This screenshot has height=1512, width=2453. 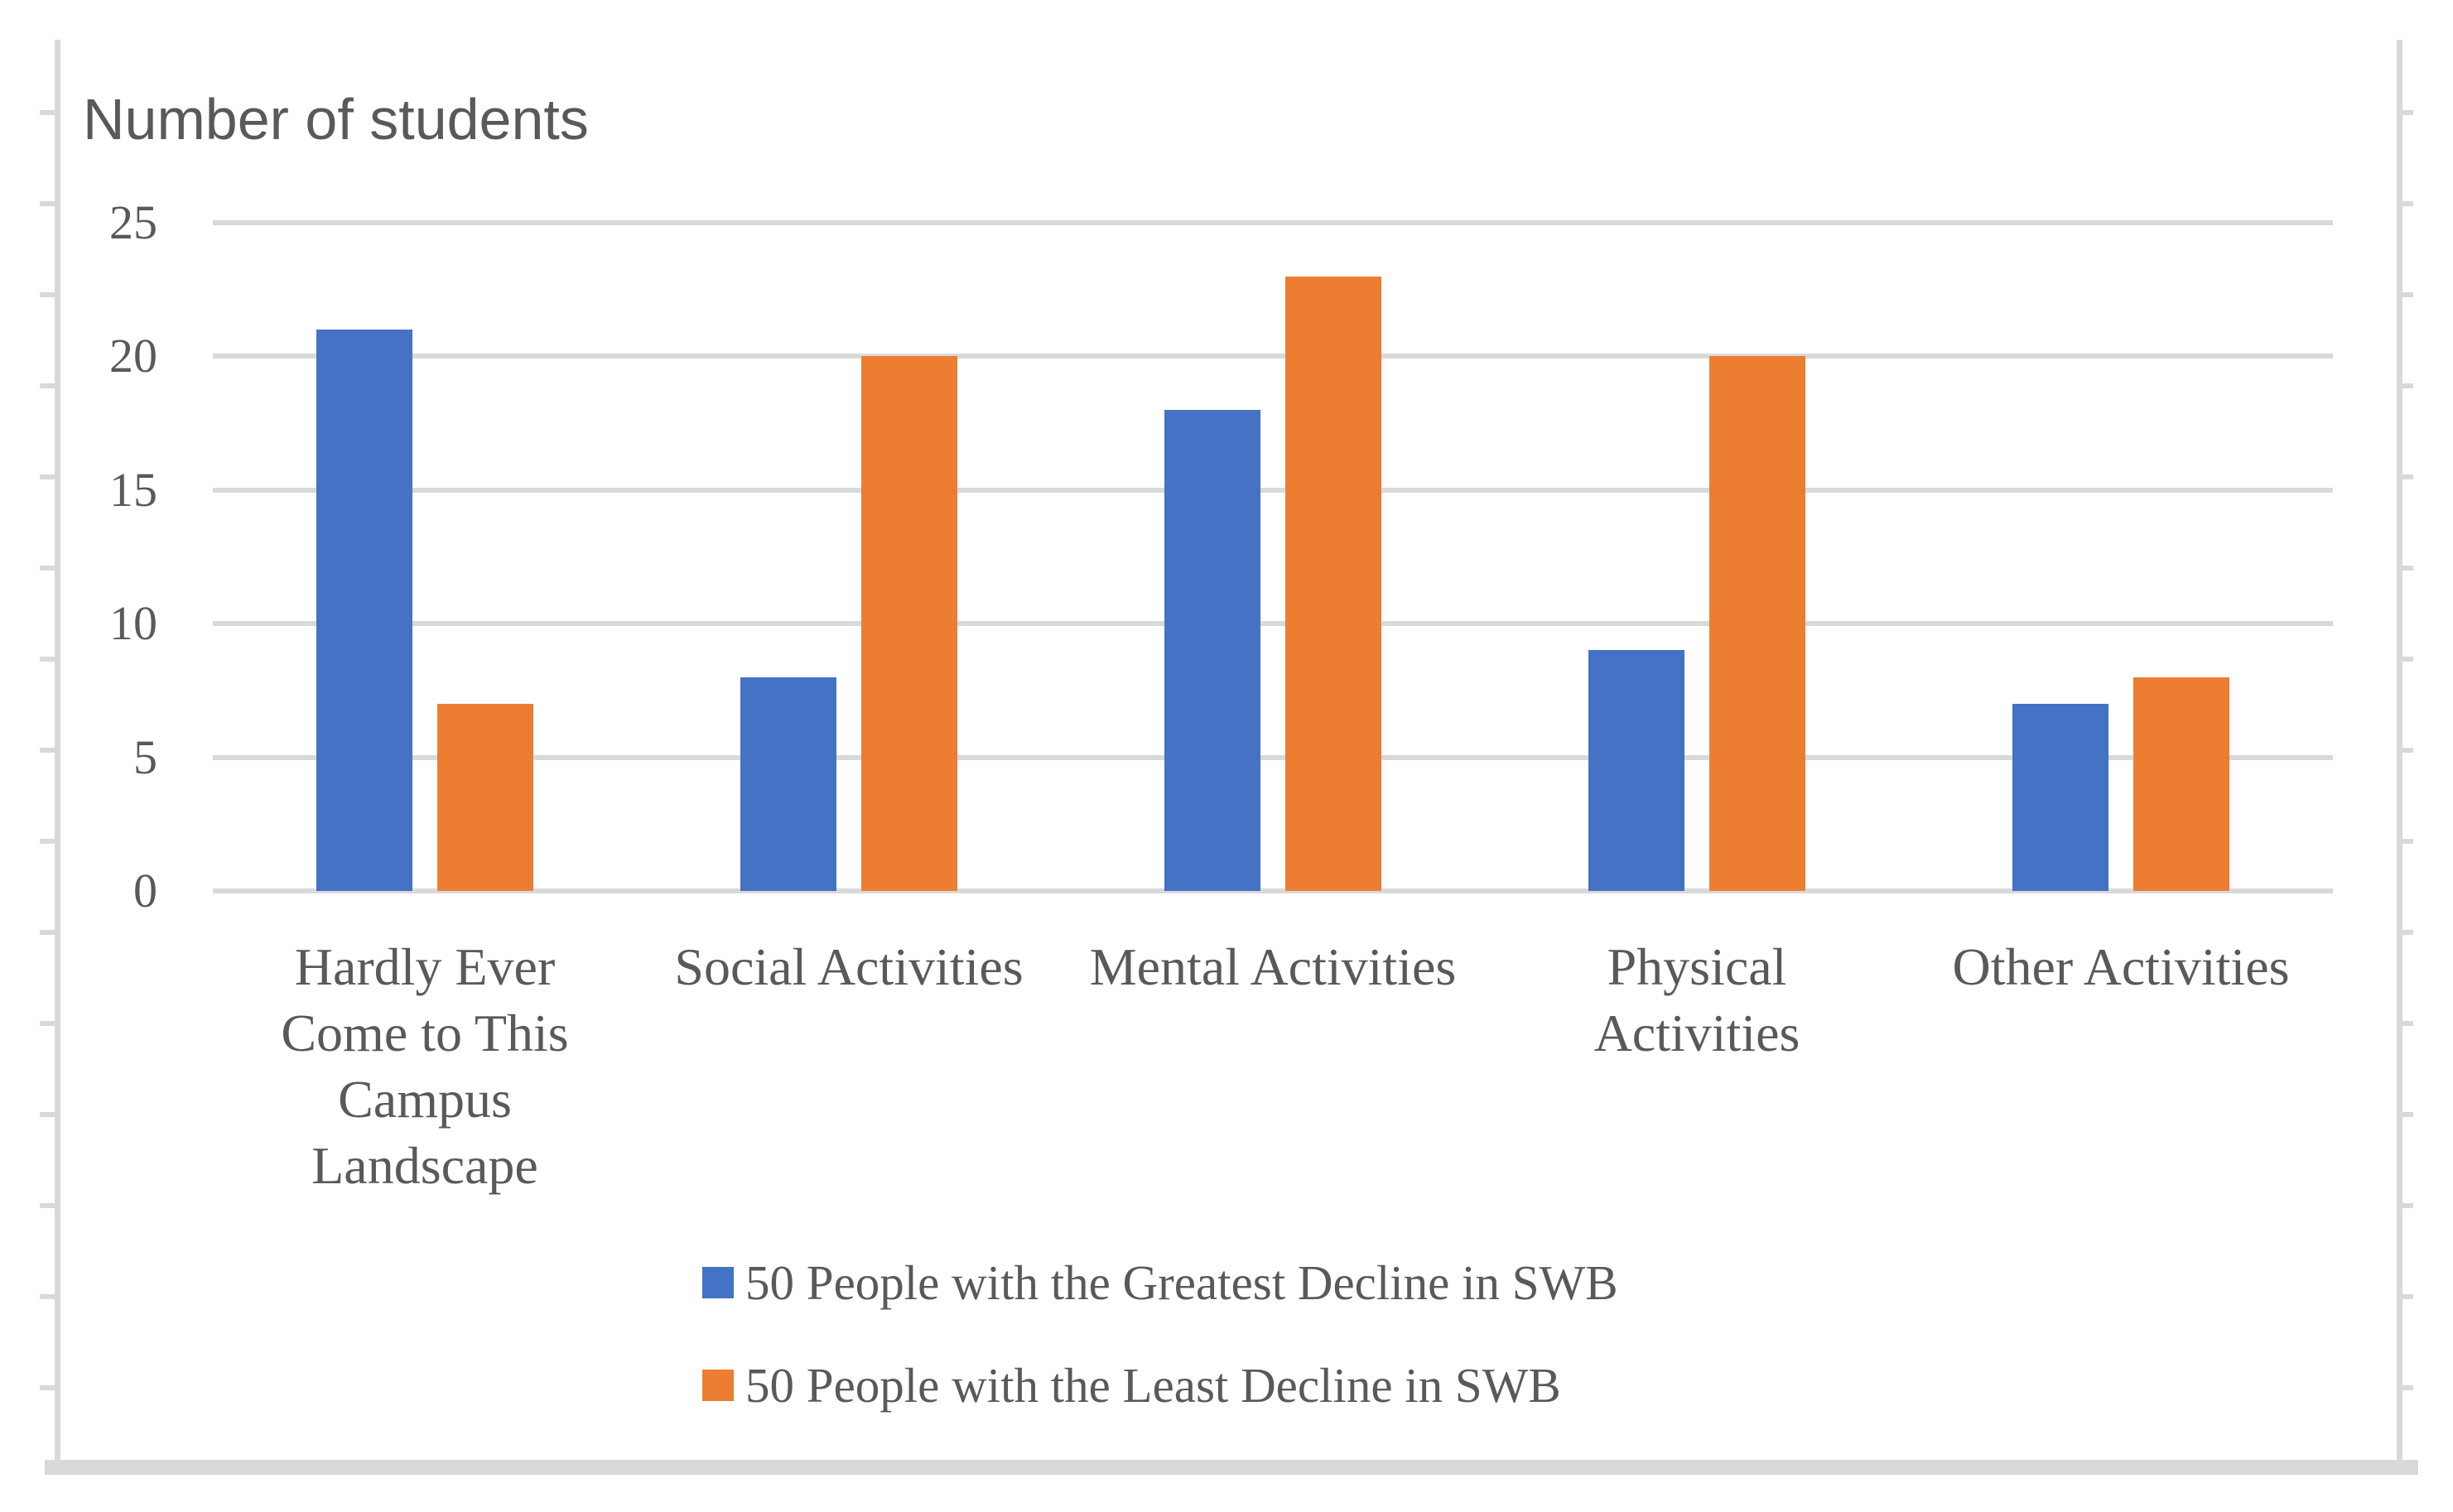 What do you see at coordinates (133, 489) in the screenshot?
I see `y-axis-label-15: 15` at bounding box center [133, 489].